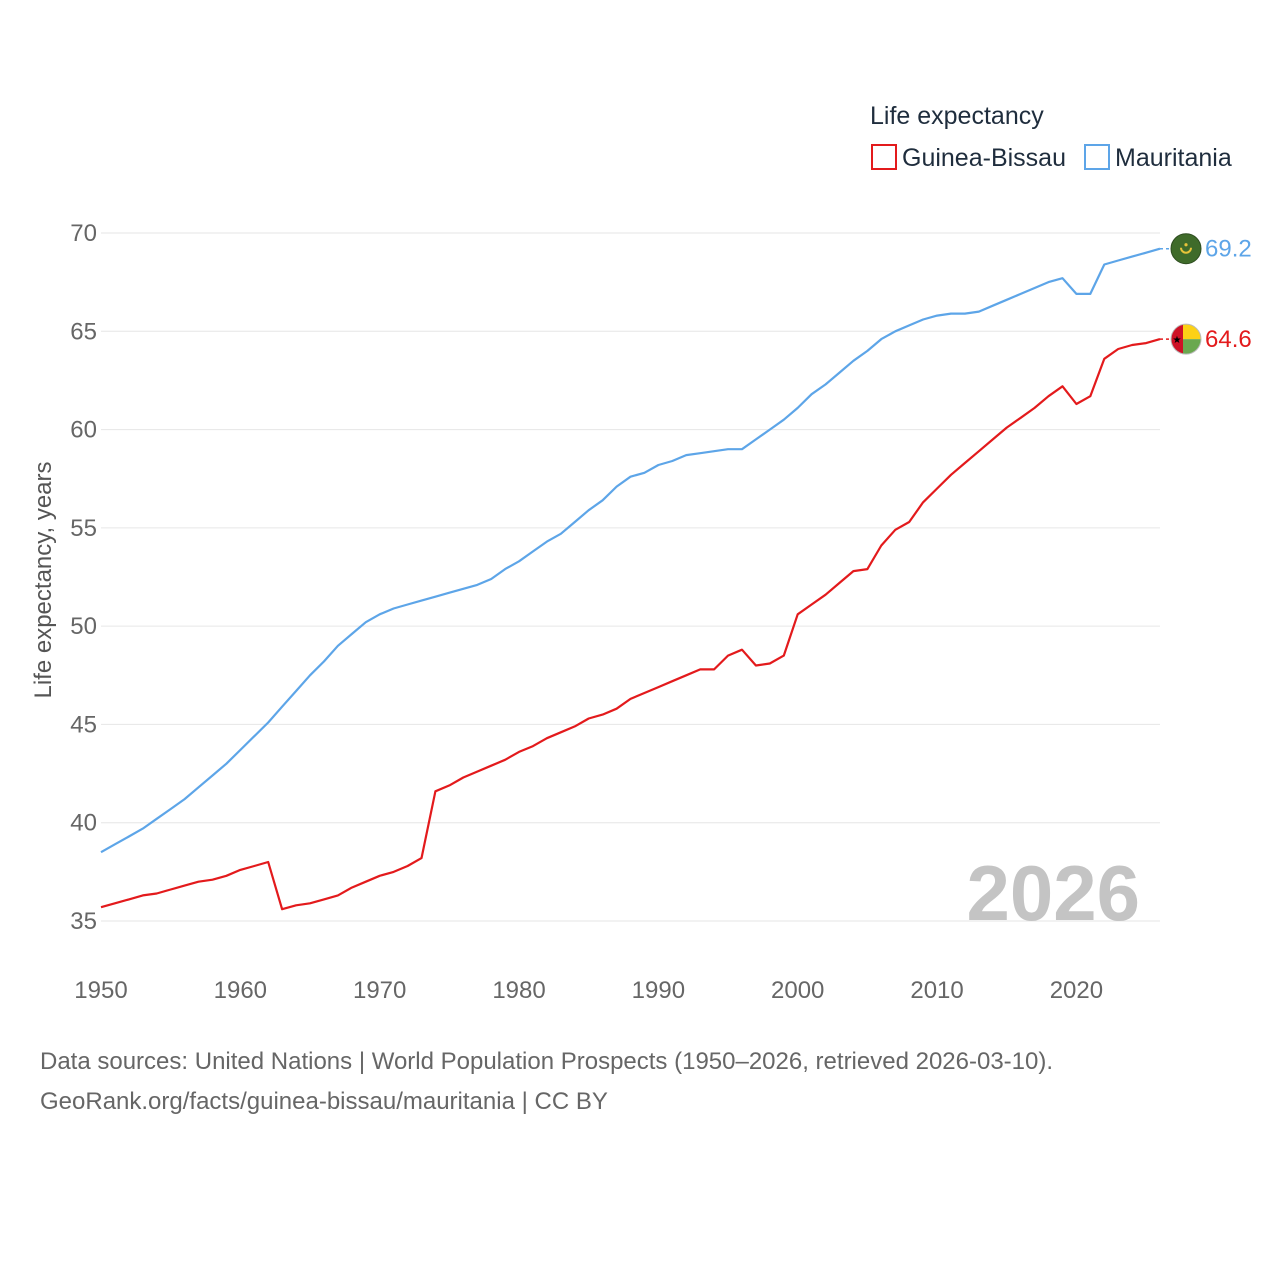 The width and height of the screenshot is (1280, 1280). What do you see at coordinates (658, 990) in the screenshot?
I see `x-tick-1990: 1990` at bounding box center [658, 990].